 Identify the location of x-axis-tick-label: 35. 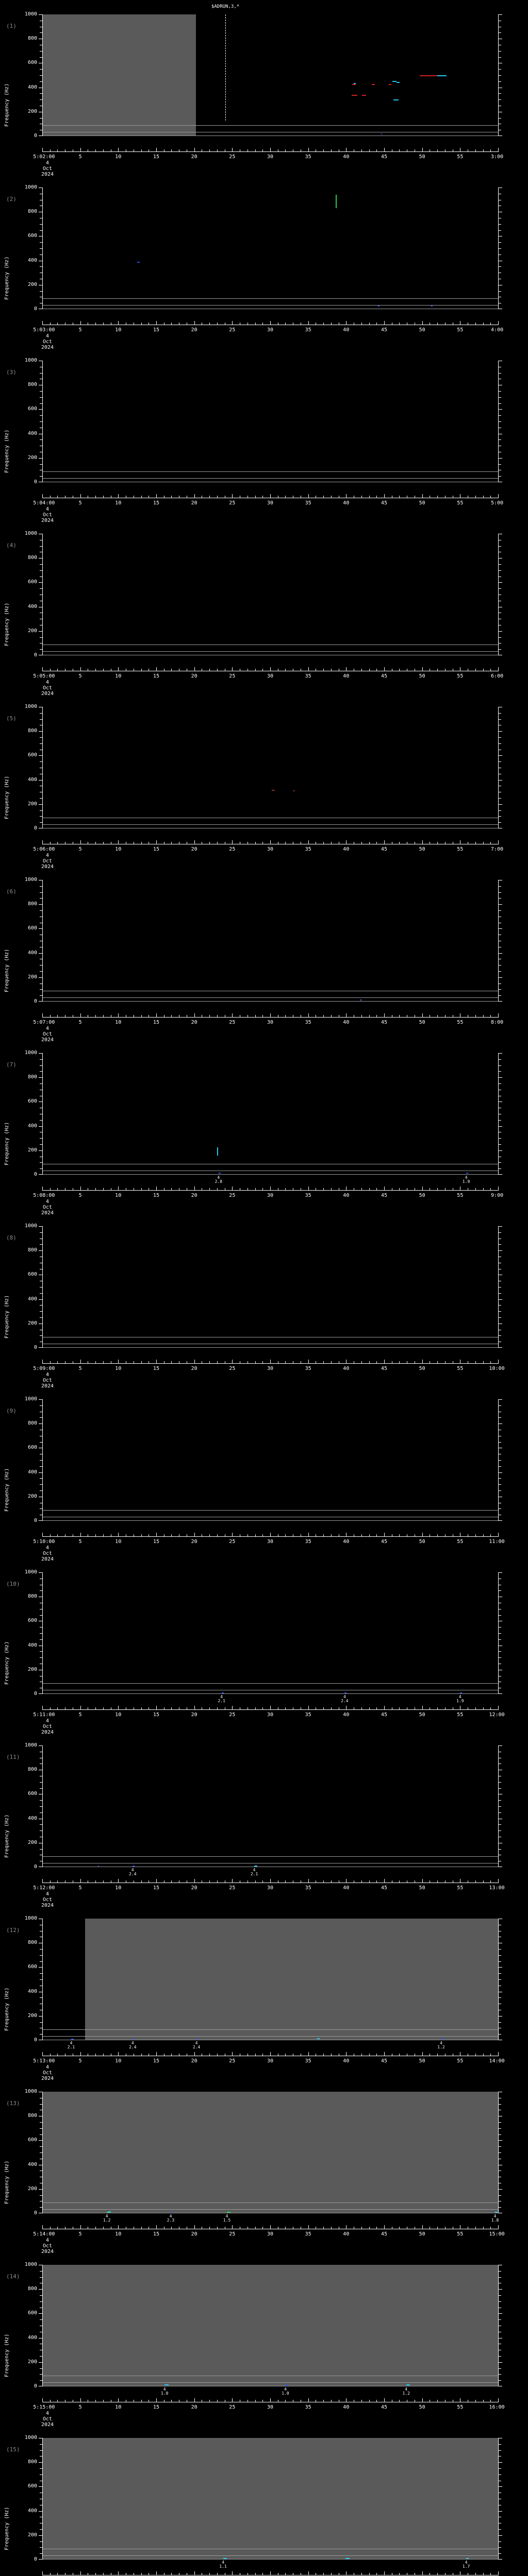
(308, 330).